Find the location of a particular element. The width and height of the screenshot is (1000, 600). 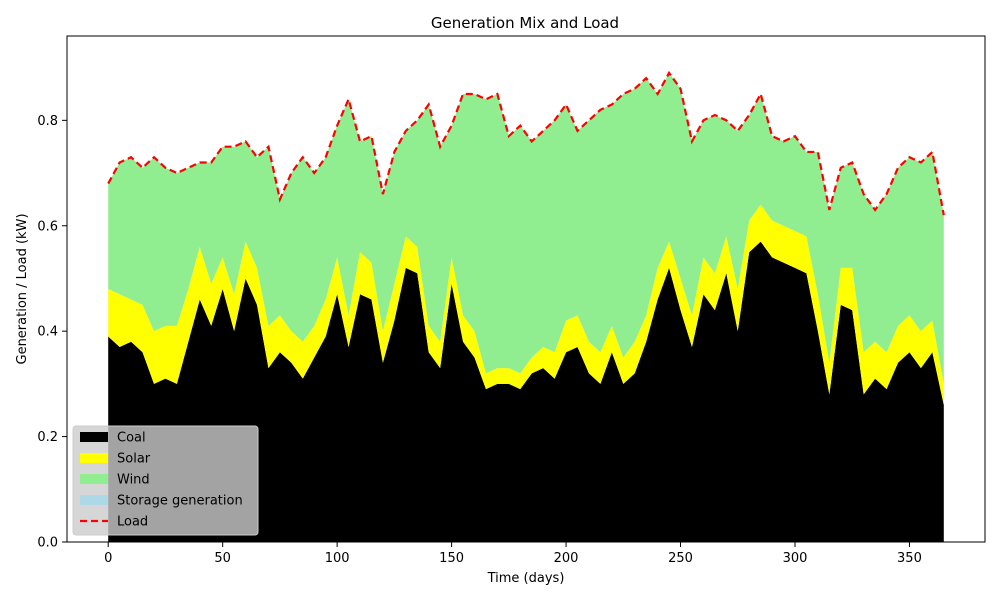

legend-swatch-storage-generation is located at coordinates (94, 500).